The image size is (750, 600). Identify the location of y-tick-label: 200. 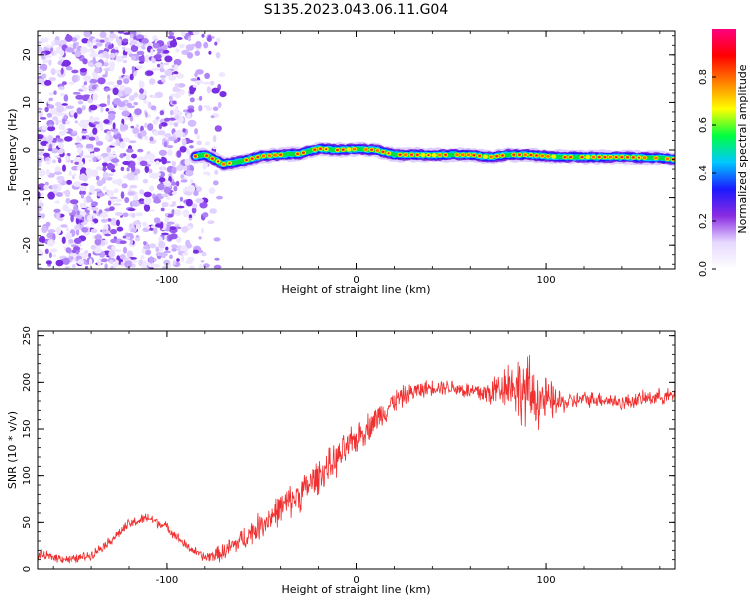
(27, 382).